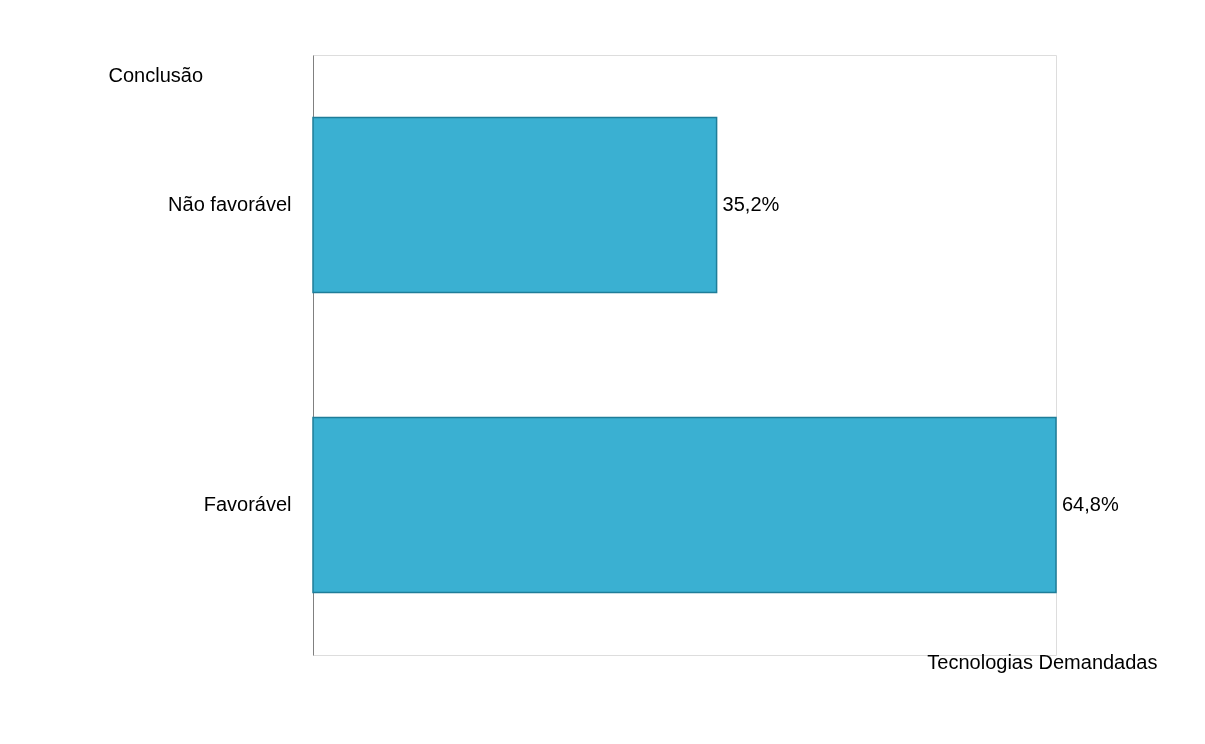  I want to click on y-axis-title: Conclusão, so click(156, 74).